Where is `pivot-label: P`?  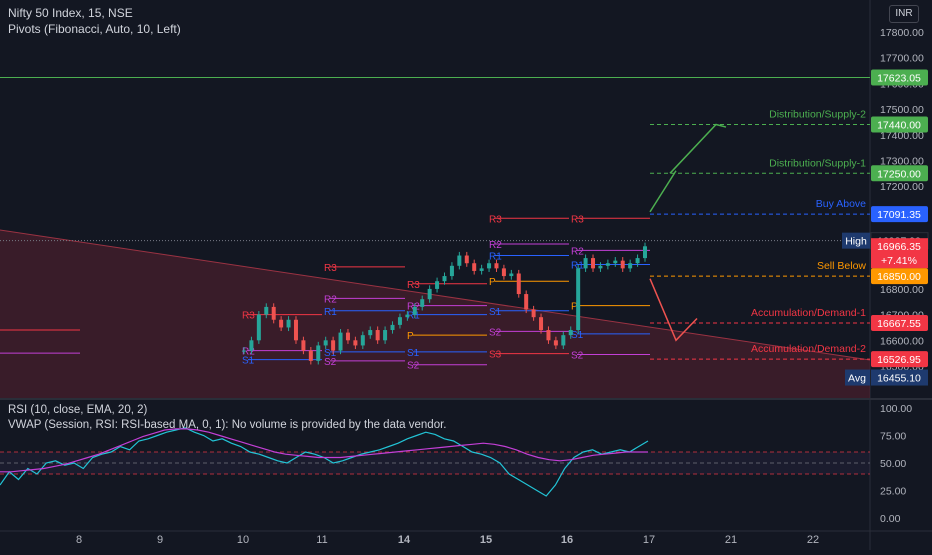
pivot-label: P is located at coordinates (410, 336).